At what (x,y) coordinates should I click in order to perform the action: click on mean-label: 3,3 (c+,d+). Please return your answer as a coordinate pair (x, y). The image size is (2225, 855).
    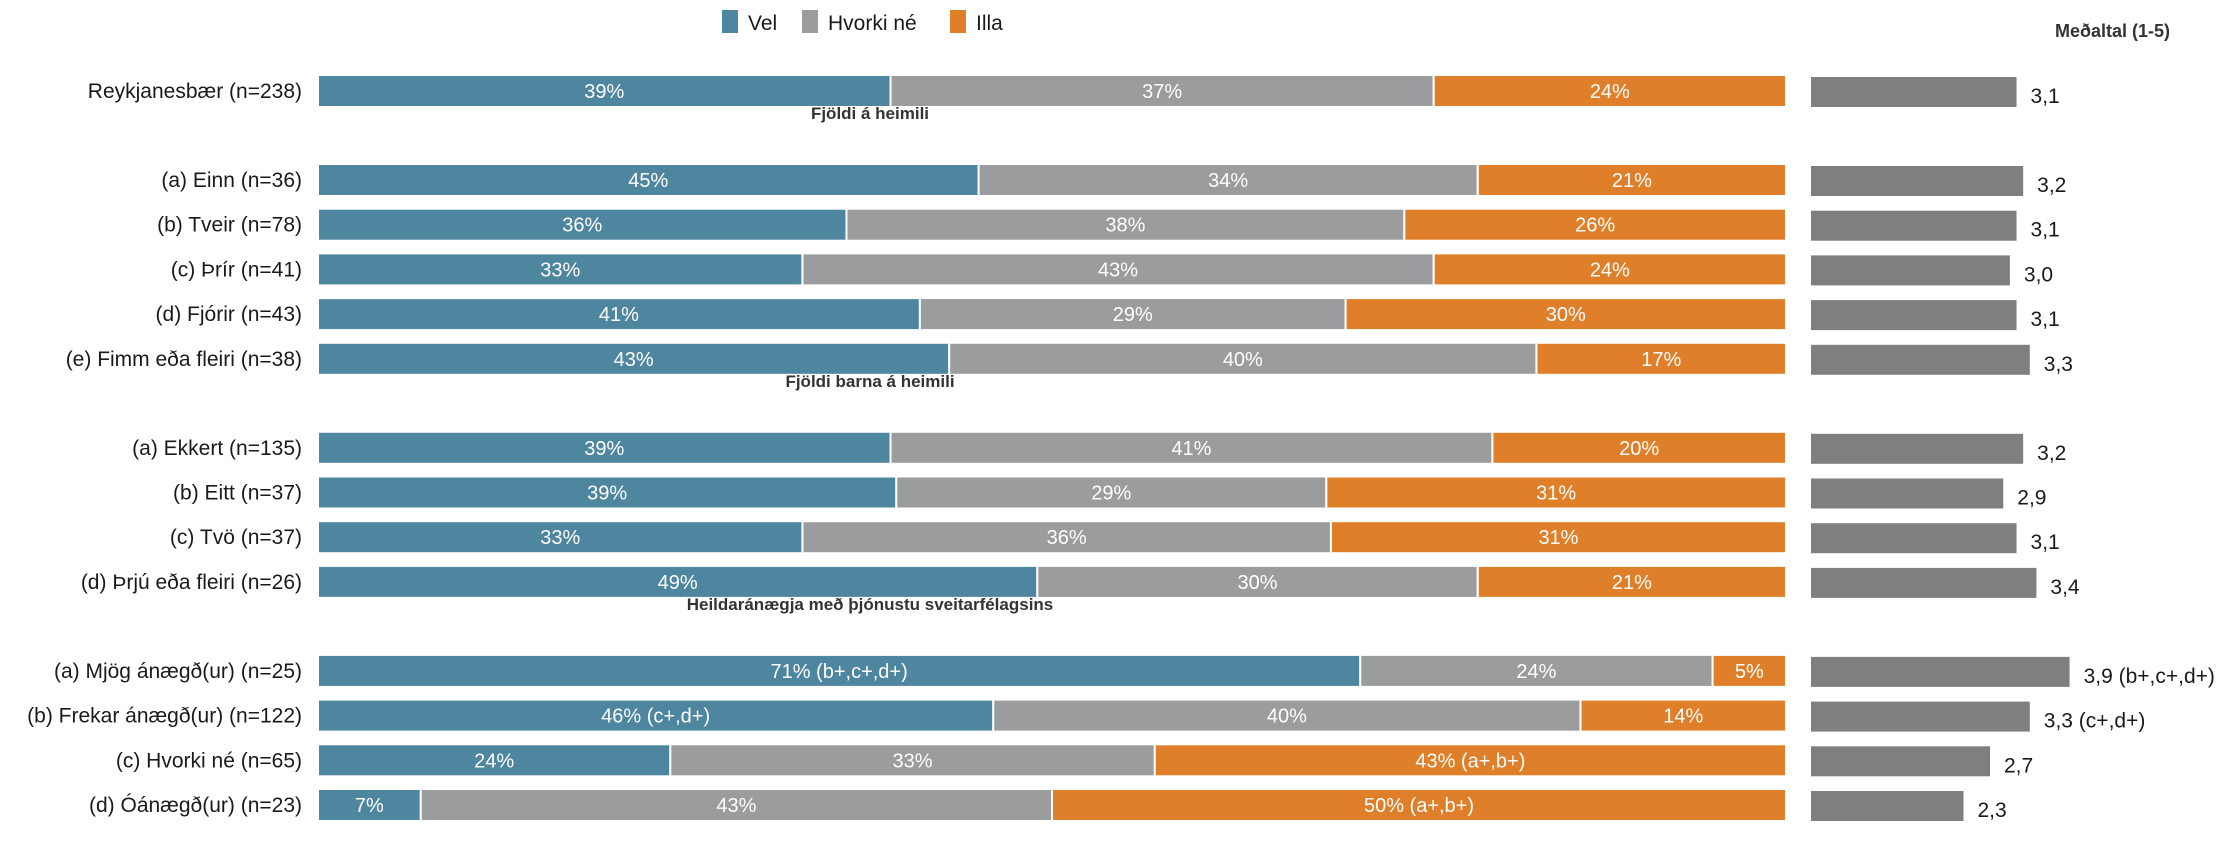
    Looking at the image, I should click on (2095, 721).